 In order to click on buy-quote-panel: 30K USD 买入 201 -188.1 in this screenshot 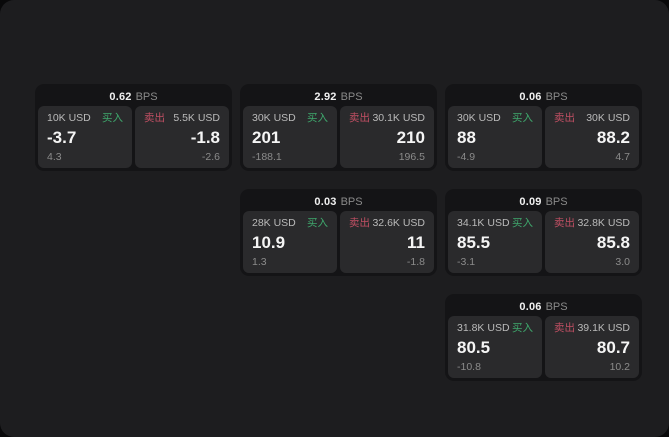, I will do `click(290, 137)`.